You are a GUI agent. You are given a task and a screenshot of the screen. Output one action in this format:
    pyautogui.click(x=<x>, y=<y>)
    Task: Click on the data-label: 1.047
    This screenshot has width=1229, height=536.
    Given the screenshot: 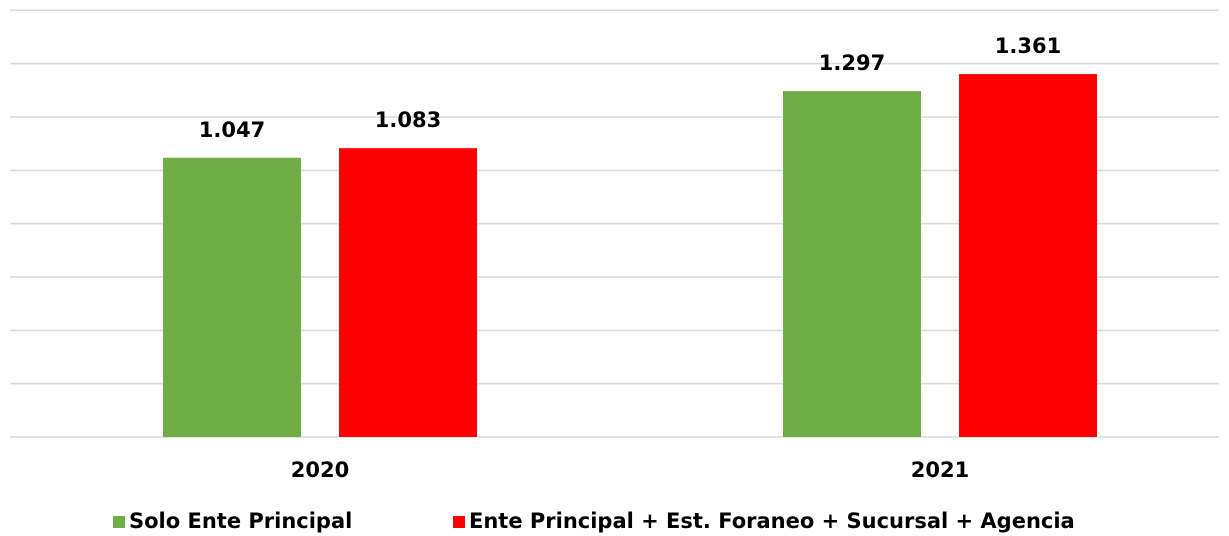 What is the action you would take?
    pyautogui.click(x=232, y=130)
    